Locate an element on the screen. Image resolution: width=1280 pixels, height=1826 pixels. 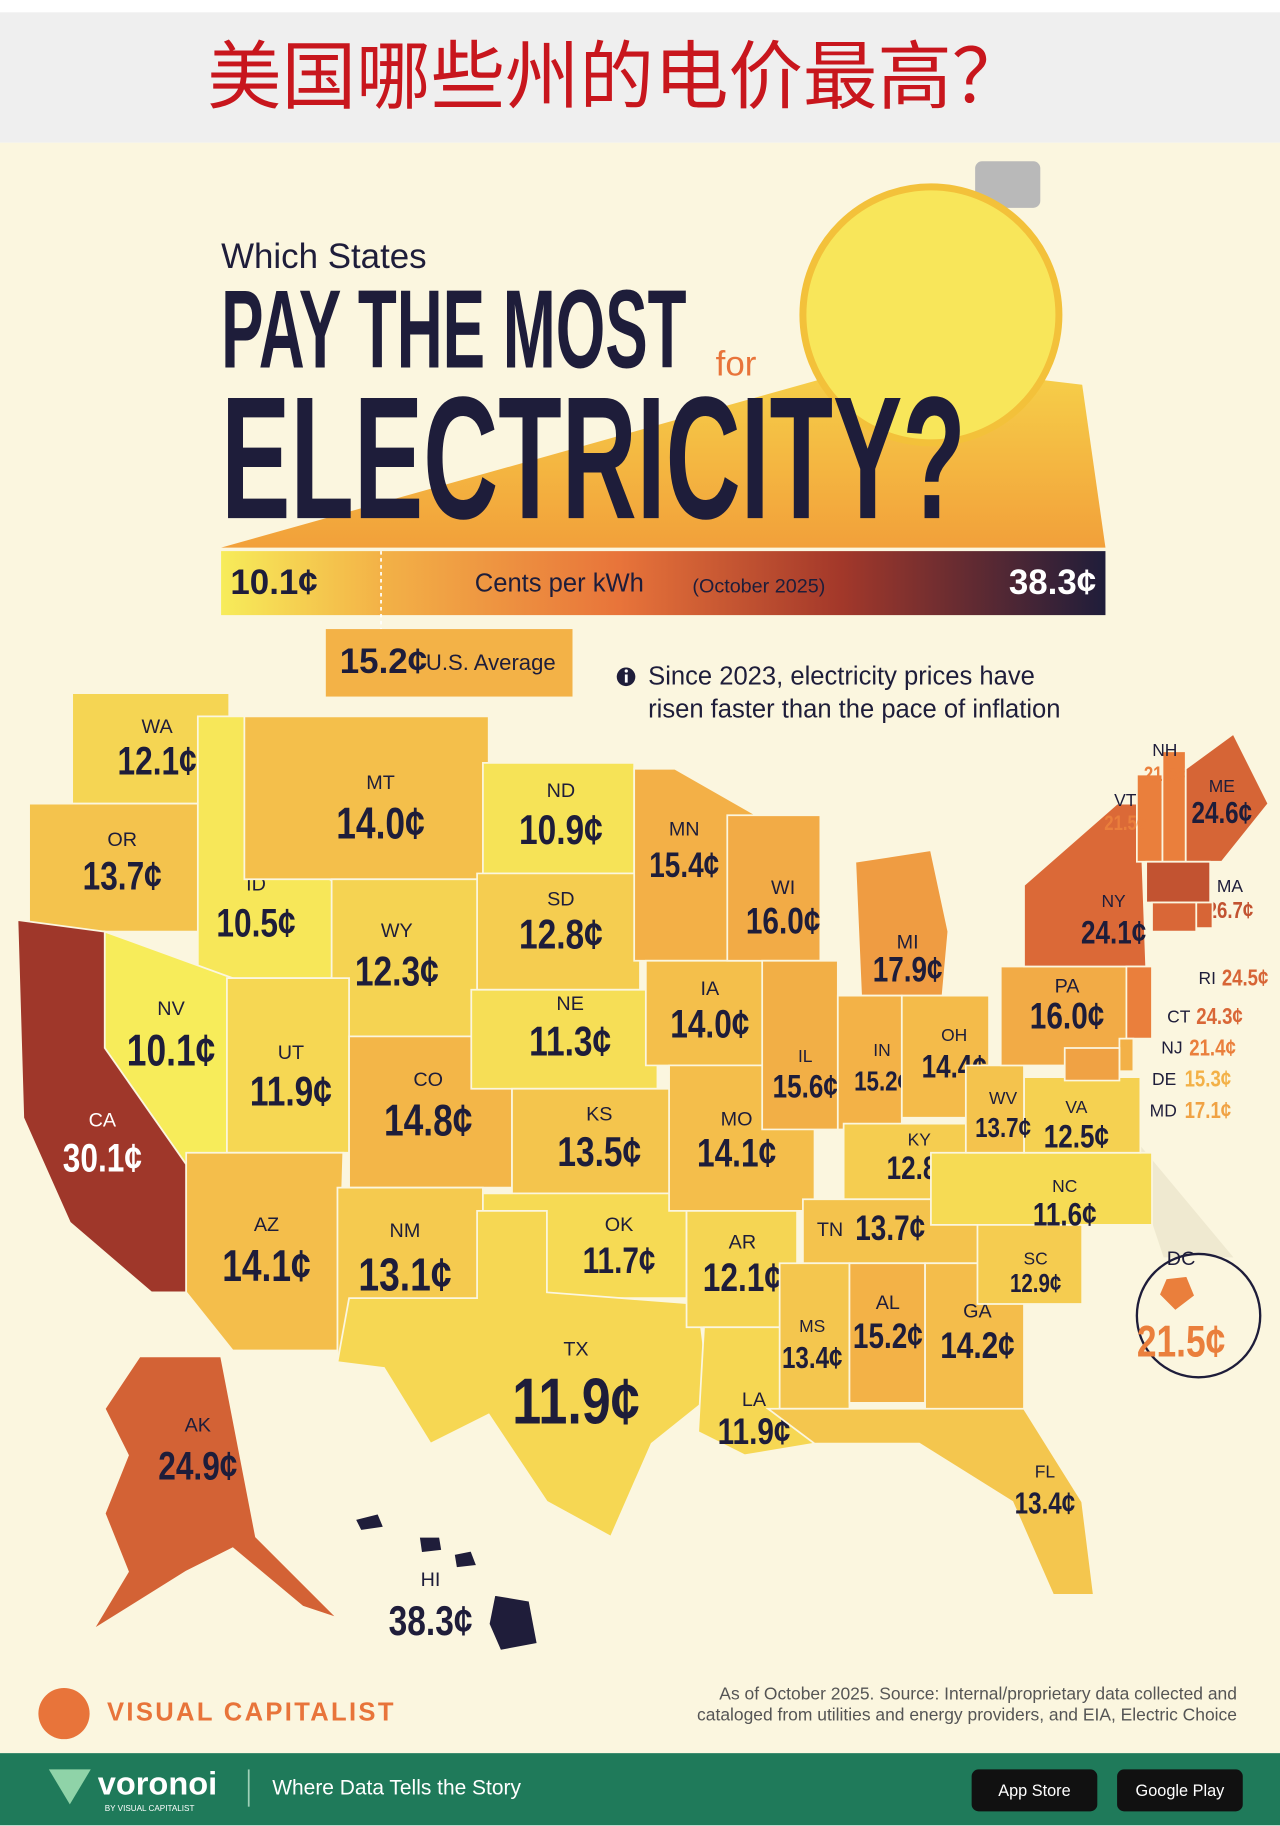
state-value: 12.9¢ is located at coordinates (1035, 1283).